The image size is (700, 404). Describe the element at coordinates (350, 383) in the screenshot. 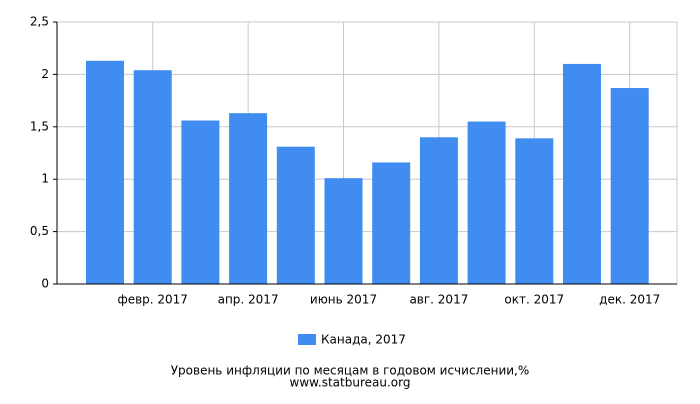

I see `source: www.statbureau.org` at that location.